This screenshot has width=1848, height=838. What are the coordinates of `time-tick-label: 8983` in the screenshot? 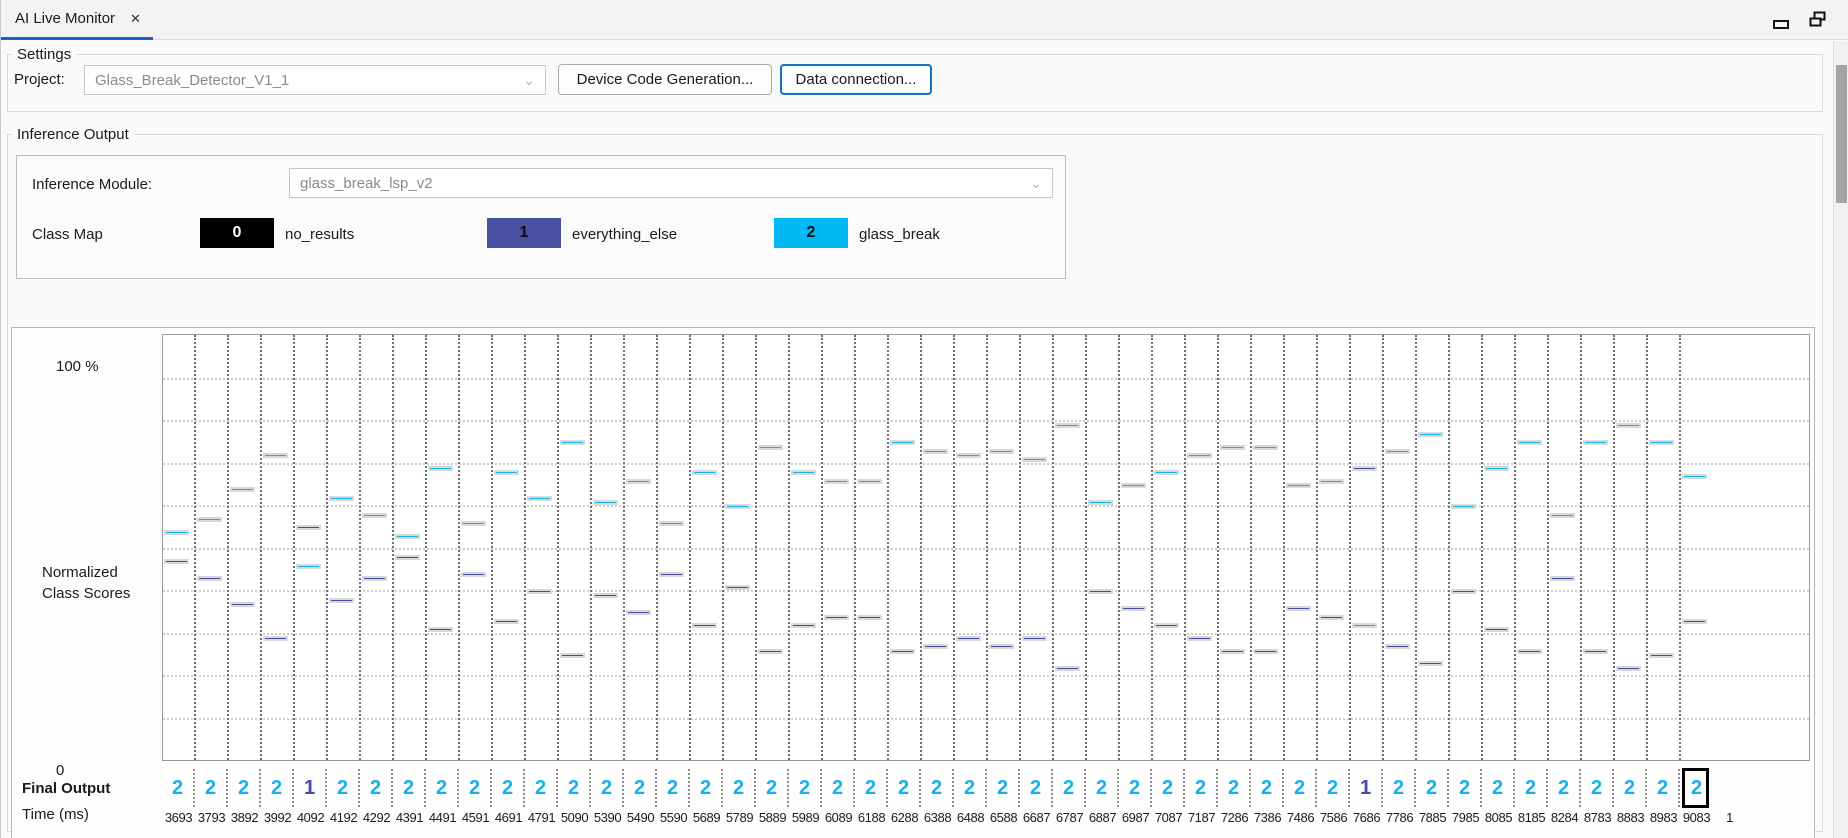 It's located at (1663, 817).